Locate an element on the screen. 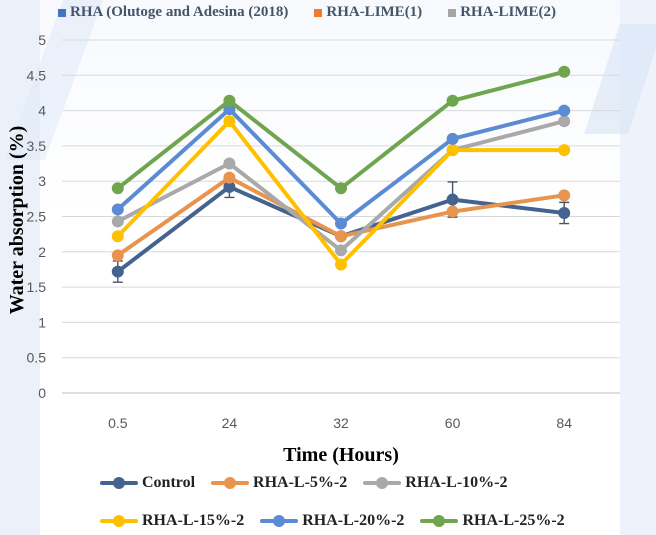 This screenshot has width=656, height=535. legend-item: Control is located at coordinates (147, 483).